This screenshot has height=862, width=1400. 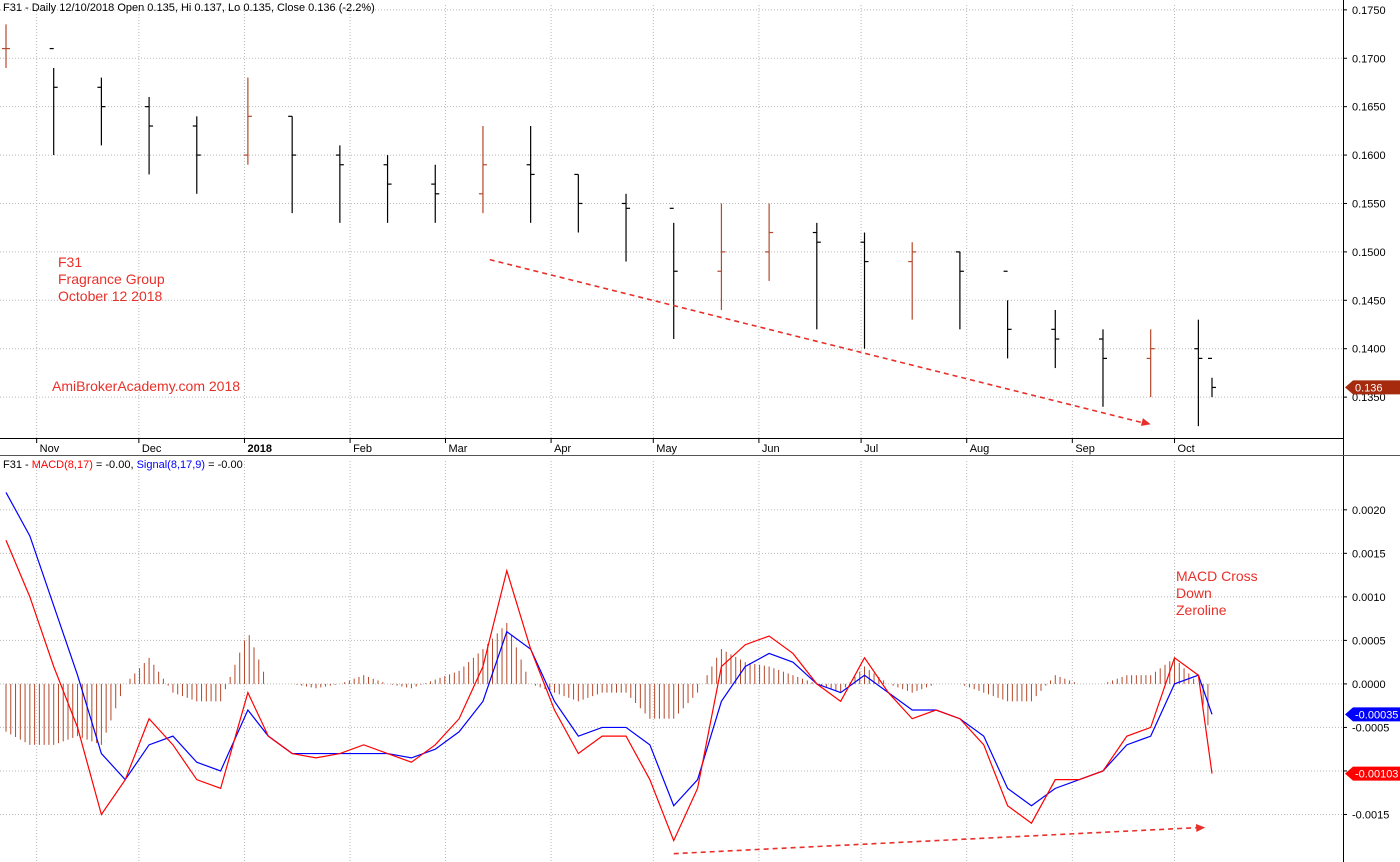 I want to click on x-tick-label: Nov, so click(x=50, y=449).